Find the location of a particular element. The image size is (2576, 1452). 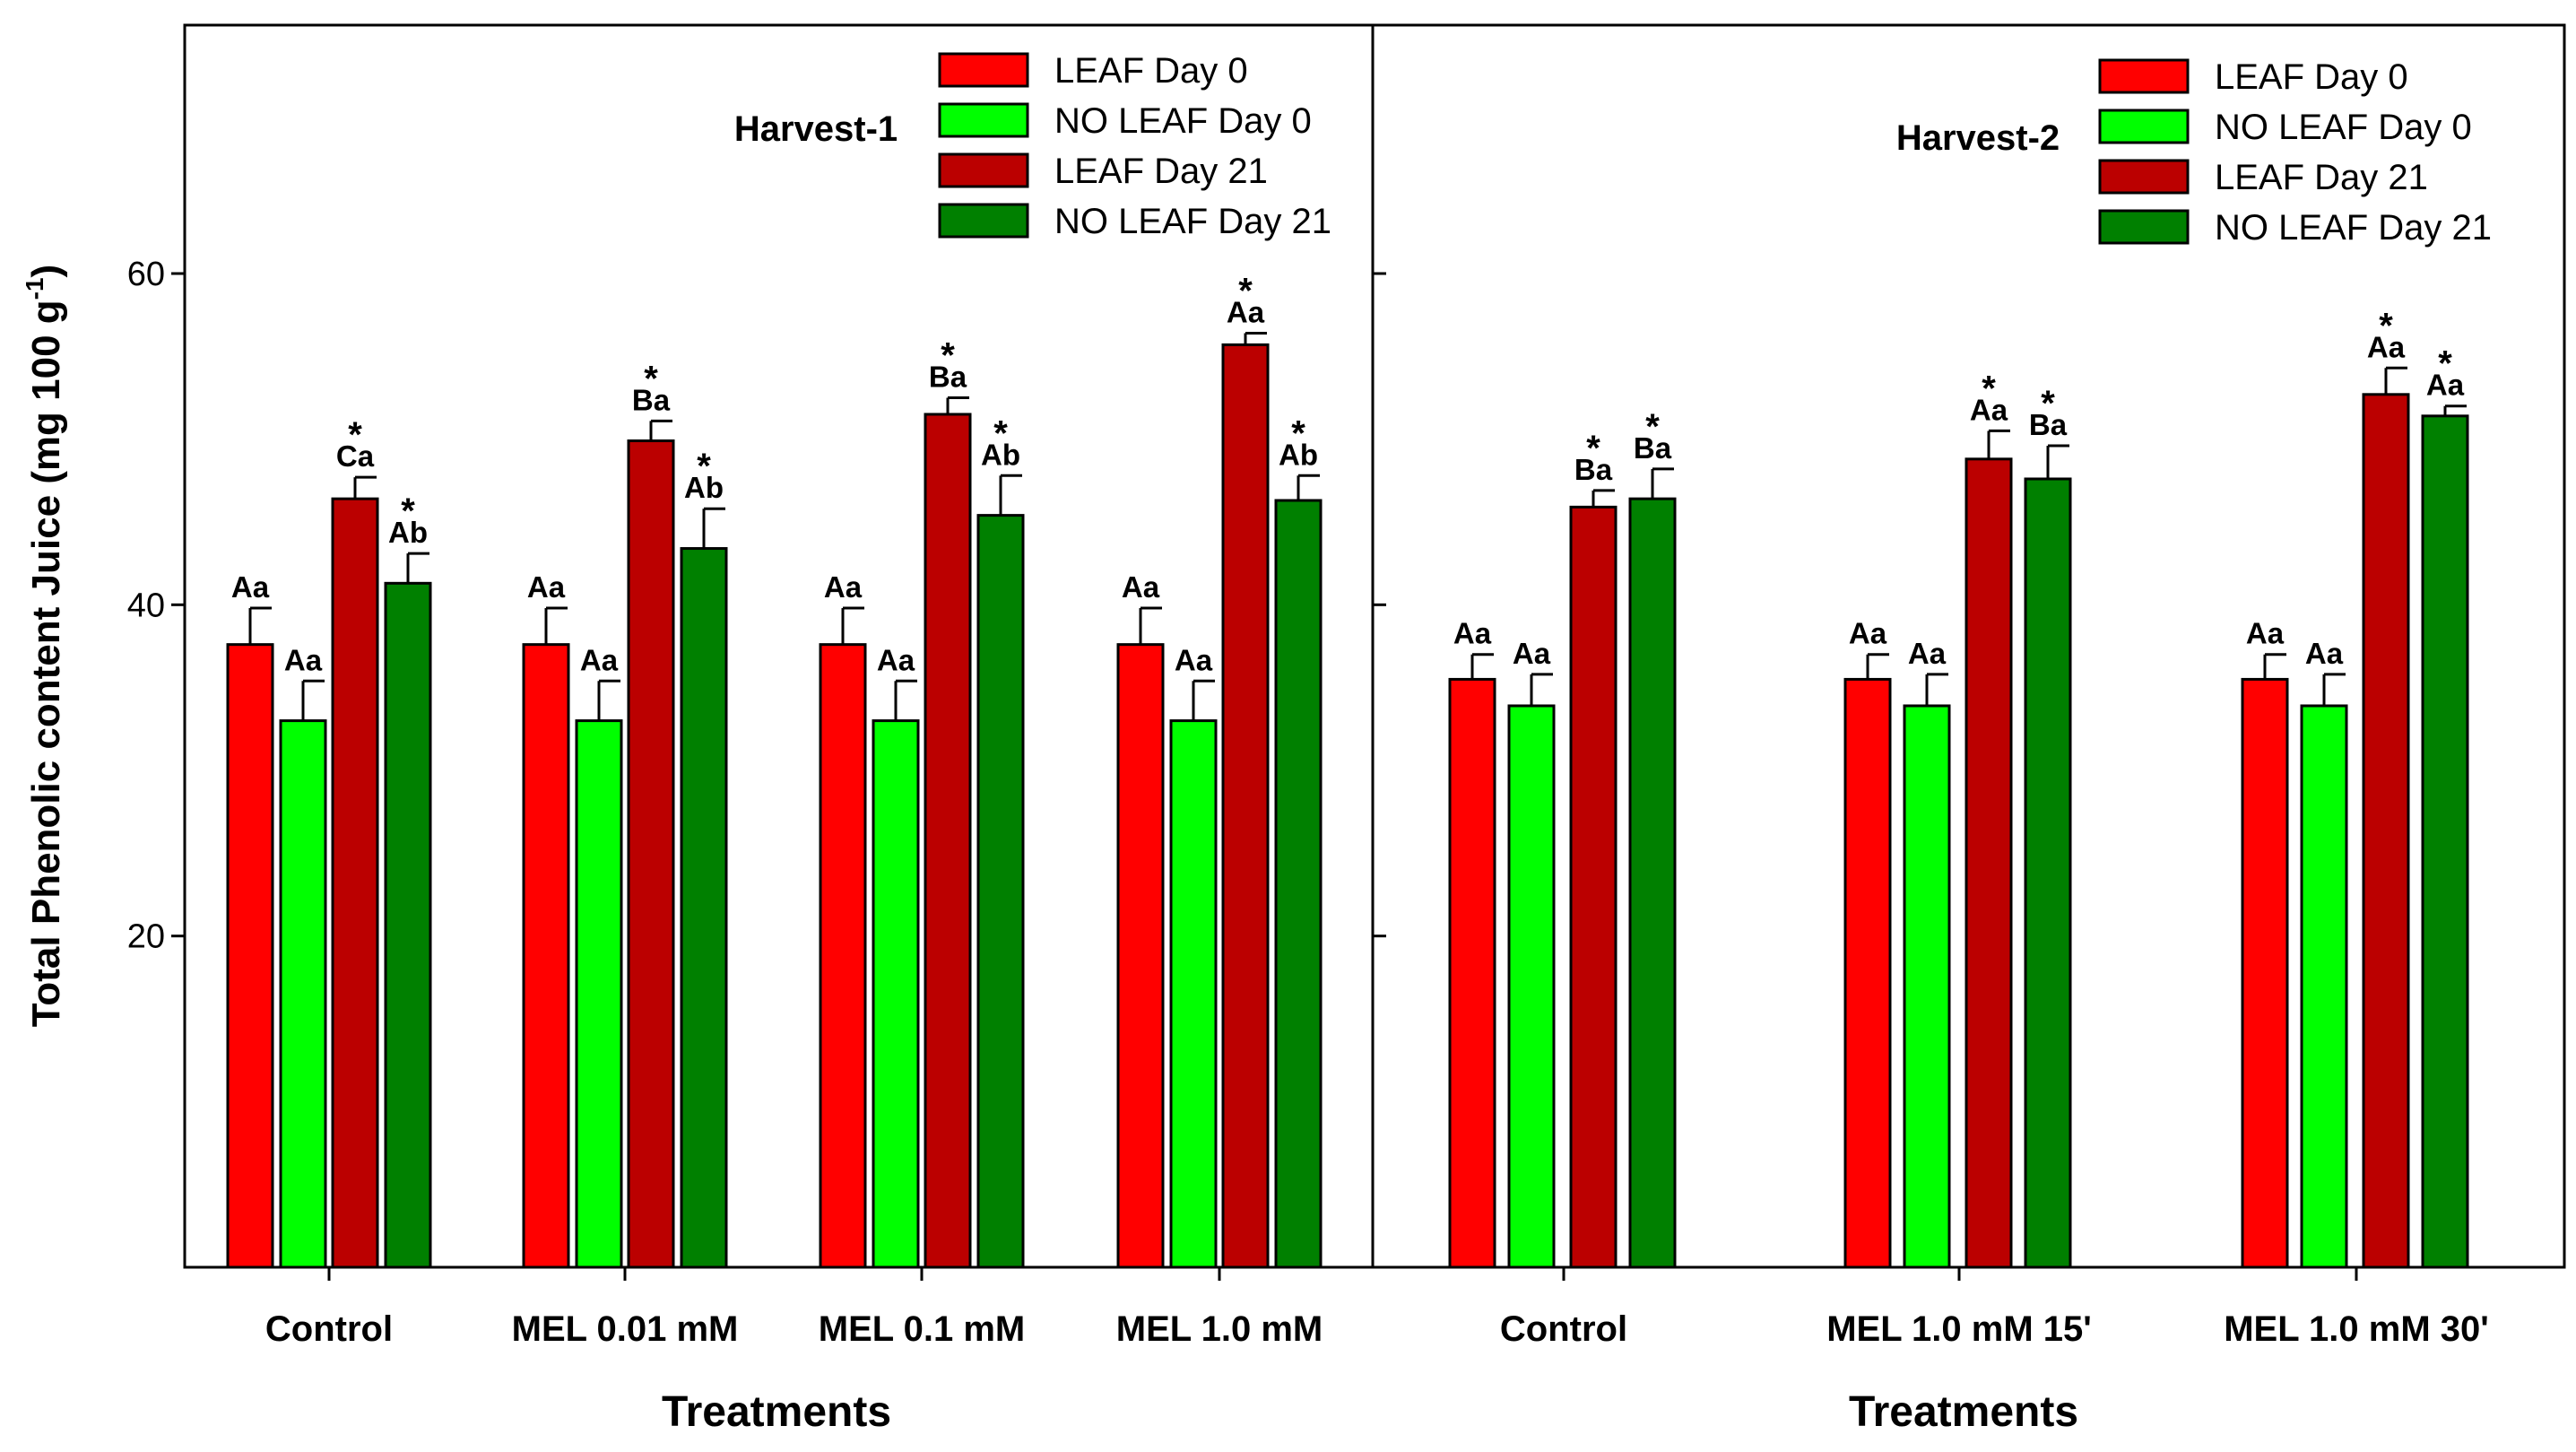

y-tick-label: 20 is located at coordinates (146, 937).